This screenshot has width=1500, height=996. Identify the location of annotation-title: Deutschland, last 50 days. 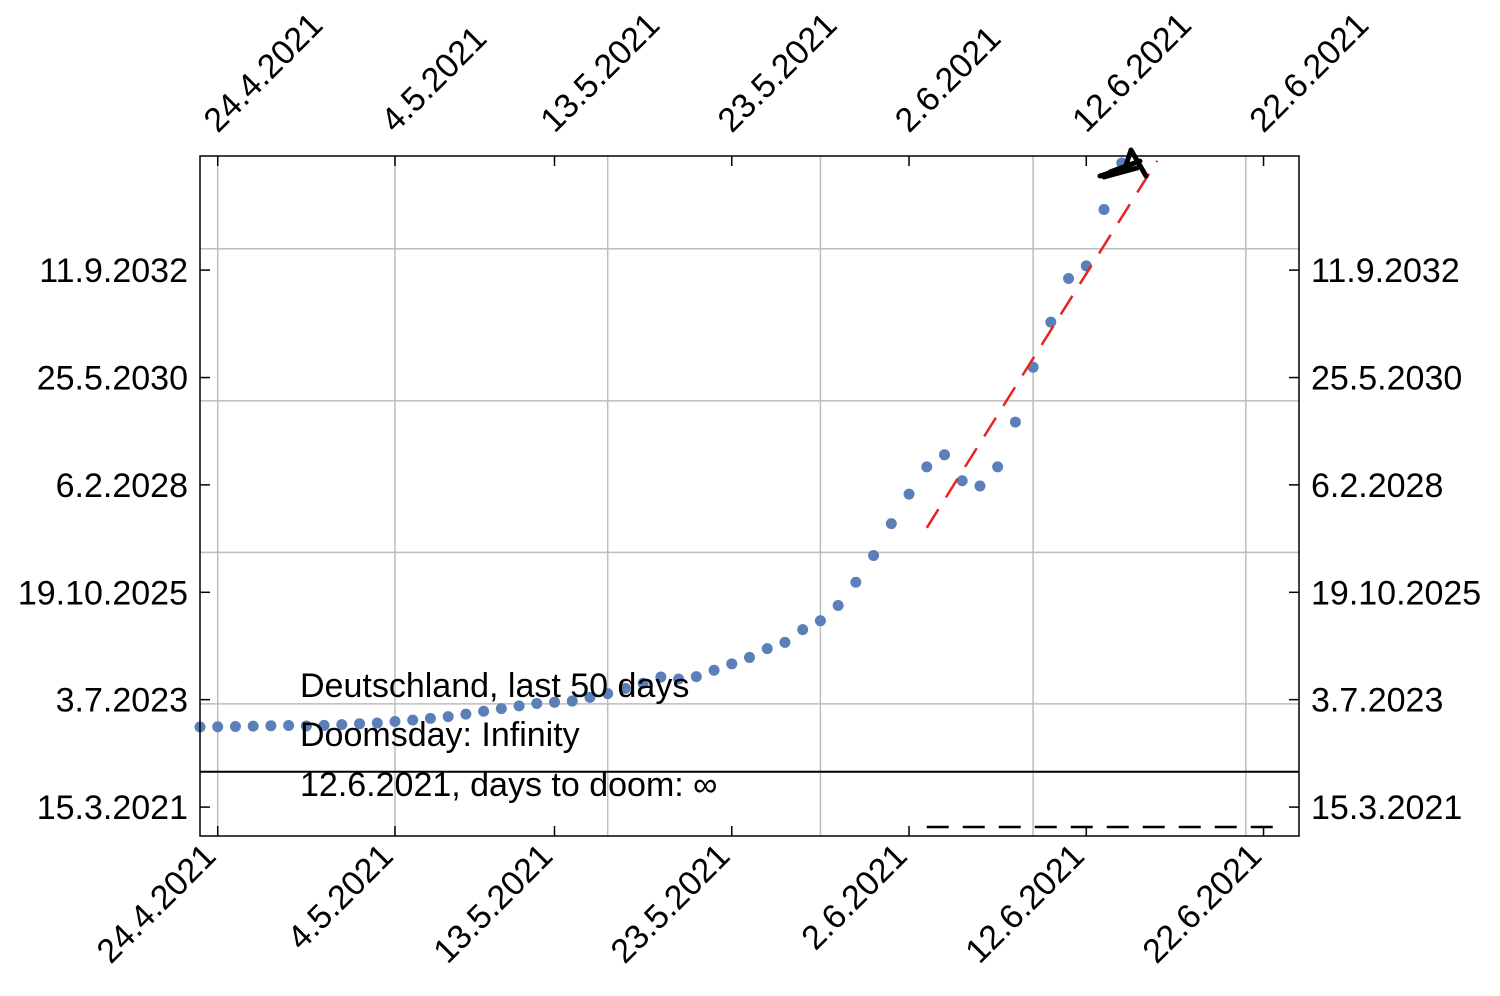
(494, 686).